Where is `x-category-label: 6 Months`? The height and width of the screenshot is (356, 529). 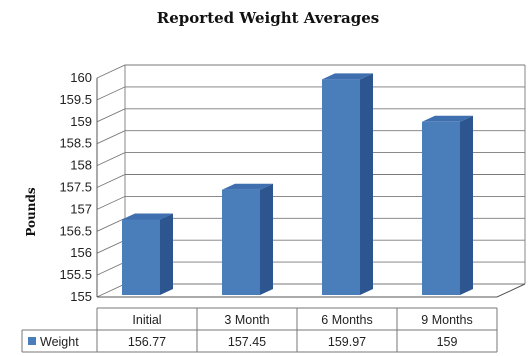
x-category-label: 6 Months is located at coordinates (346, 320).